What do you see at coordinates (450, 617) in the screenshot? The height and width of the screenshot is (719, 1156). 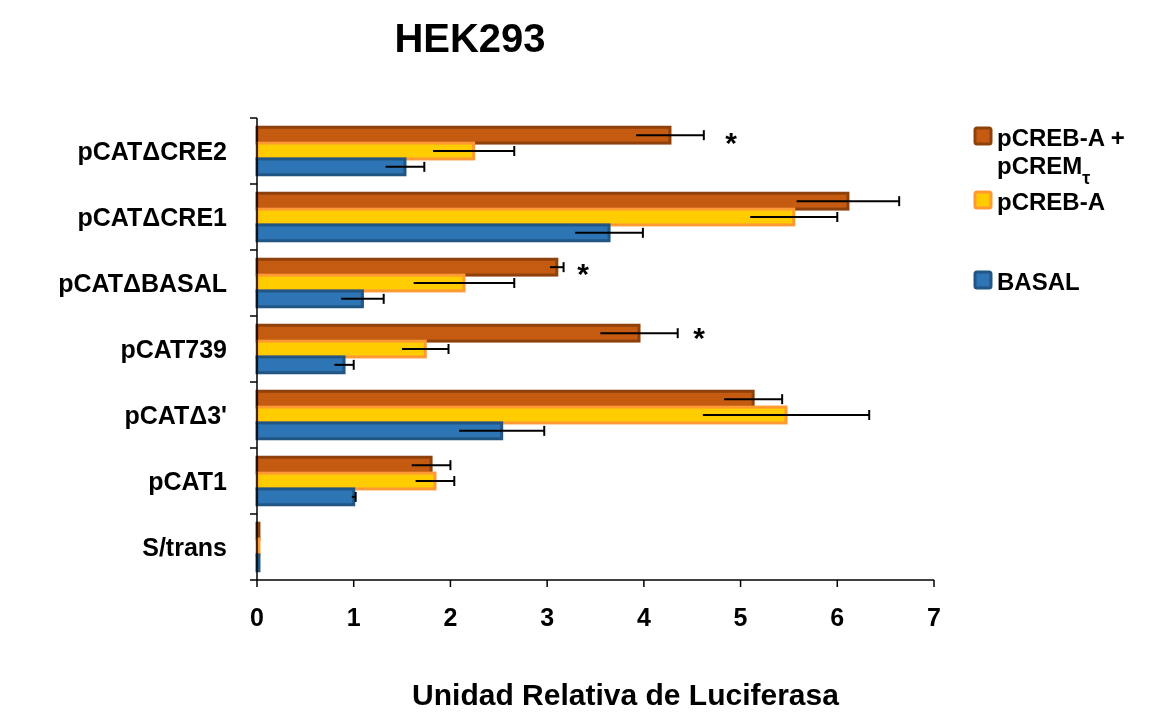 I see `x-tick-label: 2` at bounding box center [450, 617].